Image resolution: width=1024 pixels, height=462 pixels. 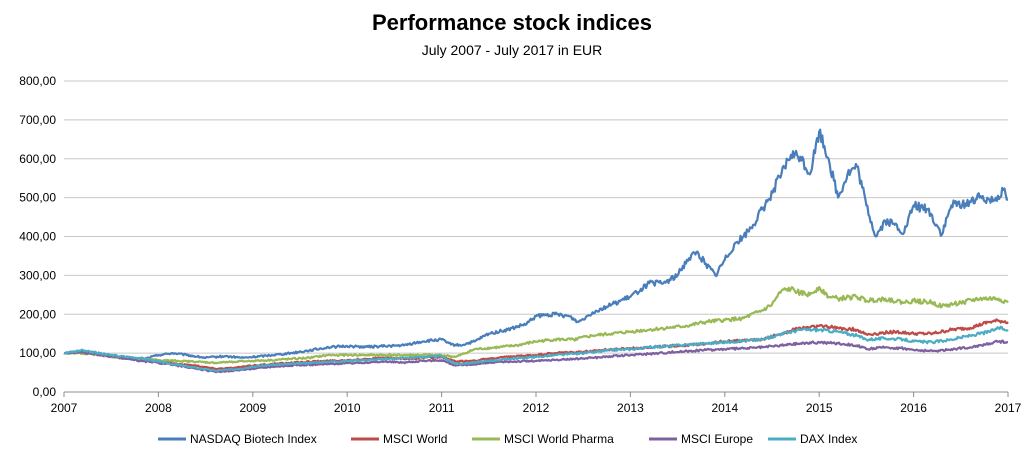 I want to click on x-tick-label: 2011, so click(x=442, y=408).